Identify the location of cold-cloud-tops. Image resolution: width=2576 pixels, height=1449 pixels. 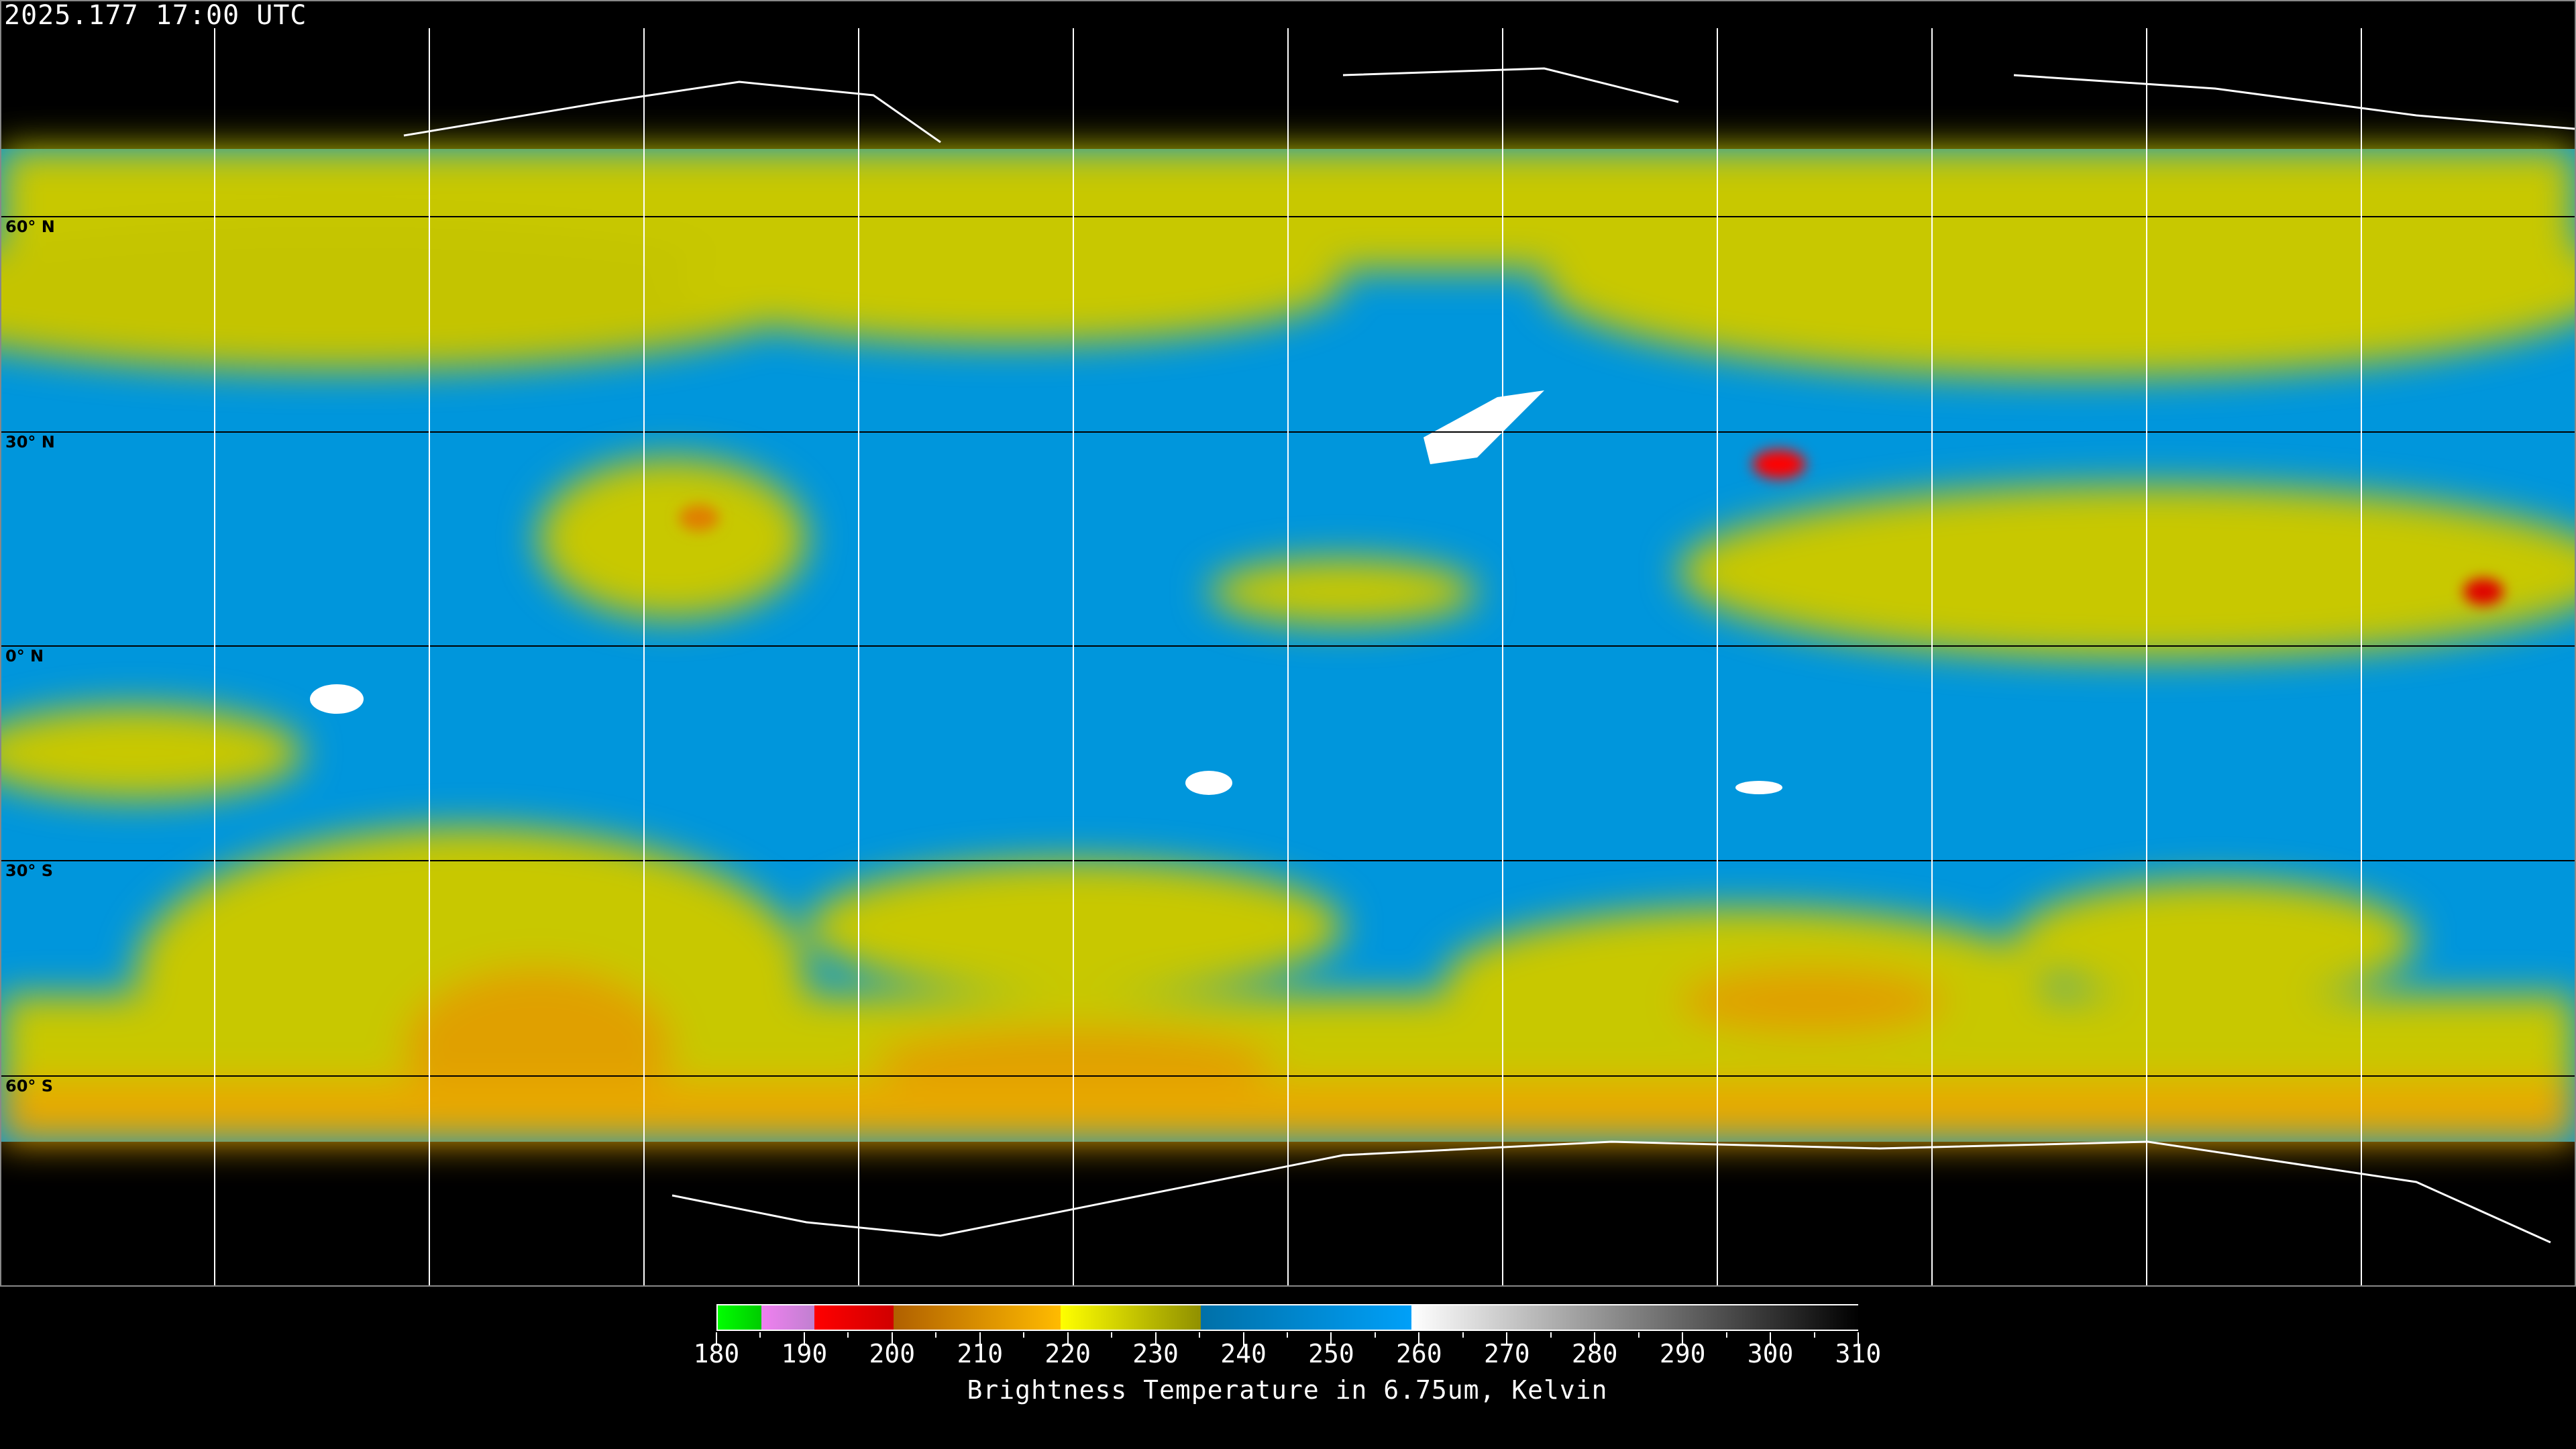
(1591, 527).